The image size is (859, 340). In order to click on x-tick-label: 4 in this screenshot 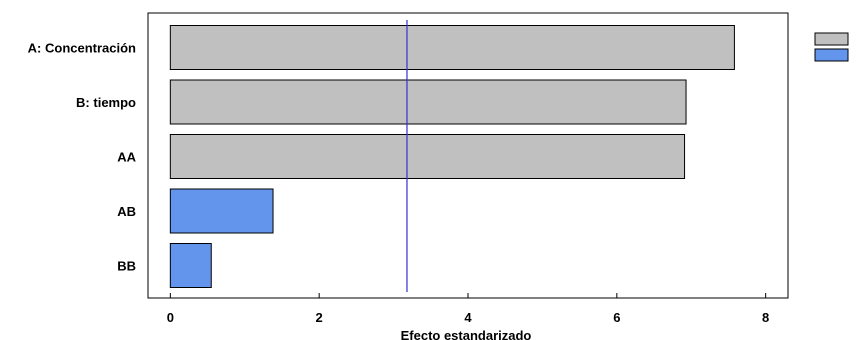, I will do `click(468, 317)`.